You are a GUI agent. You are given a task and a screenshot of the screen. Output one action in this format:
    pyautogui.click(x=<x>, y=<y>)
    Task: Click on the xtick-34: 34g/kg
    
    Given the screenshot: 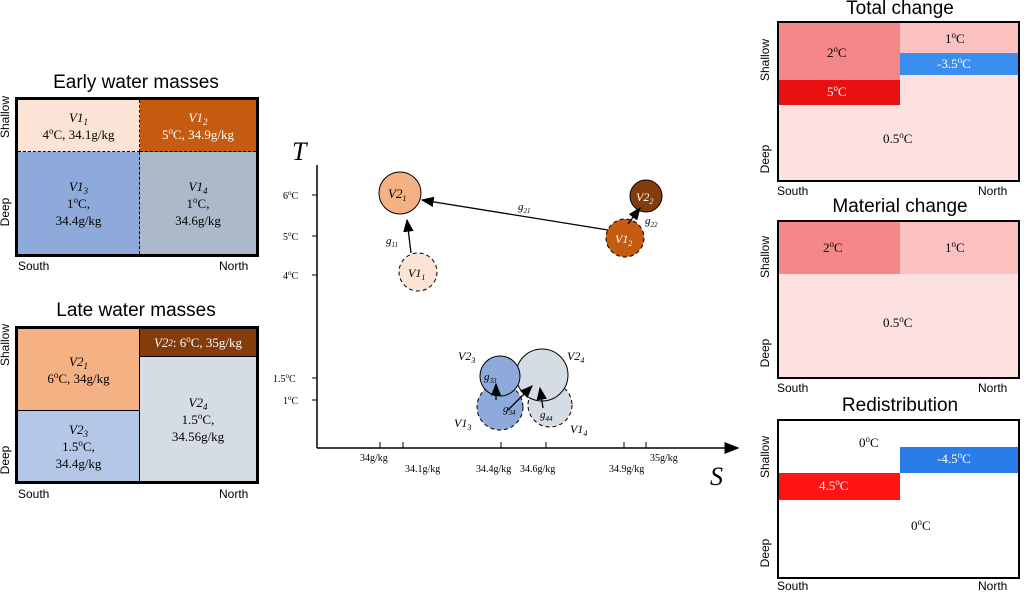 What is the action you would take?
    pyautogui.click(x=374, y=458)
    